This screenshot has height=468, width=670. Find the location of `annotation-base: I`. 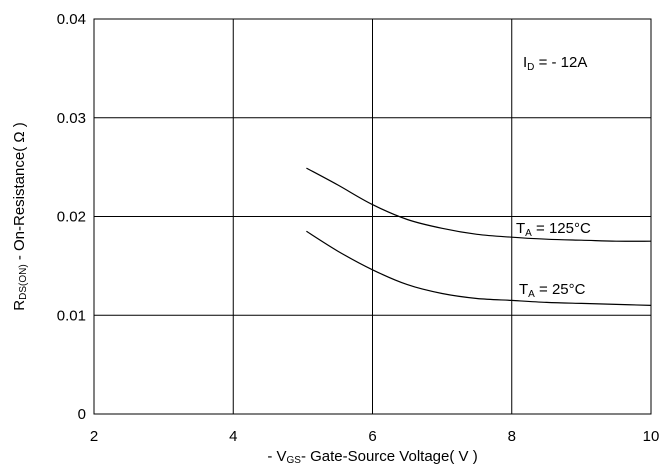

annotation-base: I is located at coordinates (525, 62).